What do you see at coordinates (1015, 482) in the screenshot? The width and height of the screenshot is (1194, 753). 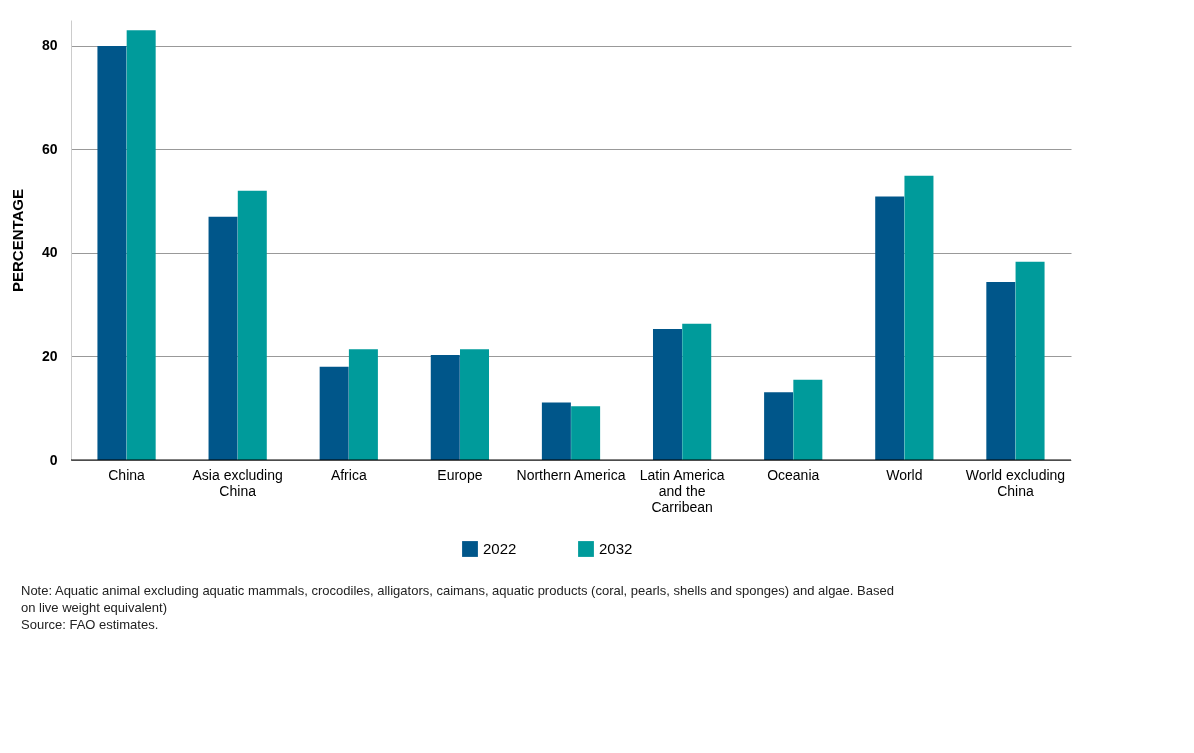 I see `x-tick-label: World excluding China` at bounding box center [1015, 482].